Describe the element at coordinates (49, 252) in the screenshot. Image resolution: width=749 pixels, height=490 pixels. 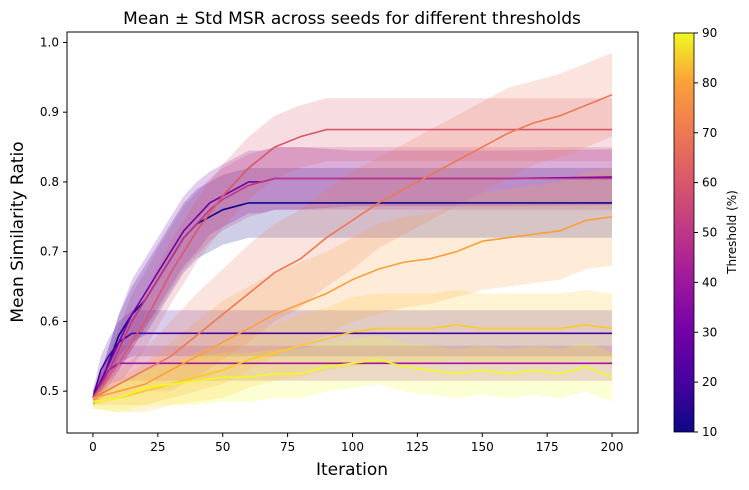
I see `y-tick-label: 0.7` at that location.